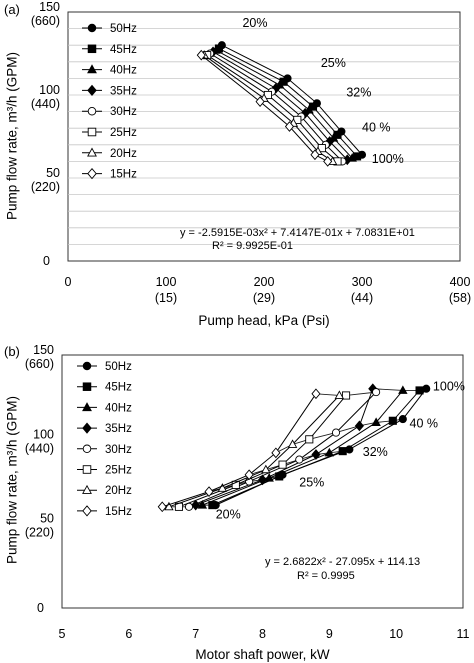  What do you see at coordinates (12, 9) in the screenshot?
I see `panel-label: (a)` at bounding box center [12, 9].